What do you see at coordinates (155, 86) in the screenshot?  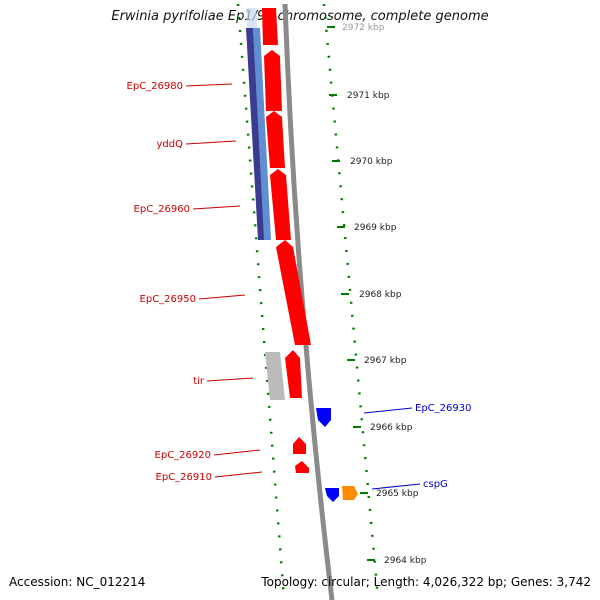 I see `gene-label-epc_26980: EpC_26980` at bounding box center [155, 86].